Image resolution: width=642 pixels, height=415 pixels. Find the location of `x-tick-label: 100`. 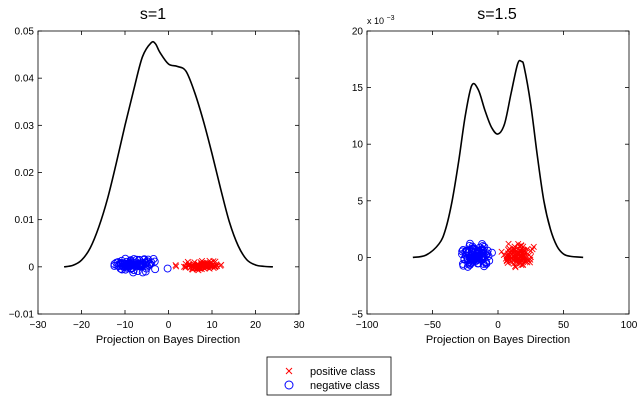

x-tick-label: 100 is located at coordinates (629, 325).